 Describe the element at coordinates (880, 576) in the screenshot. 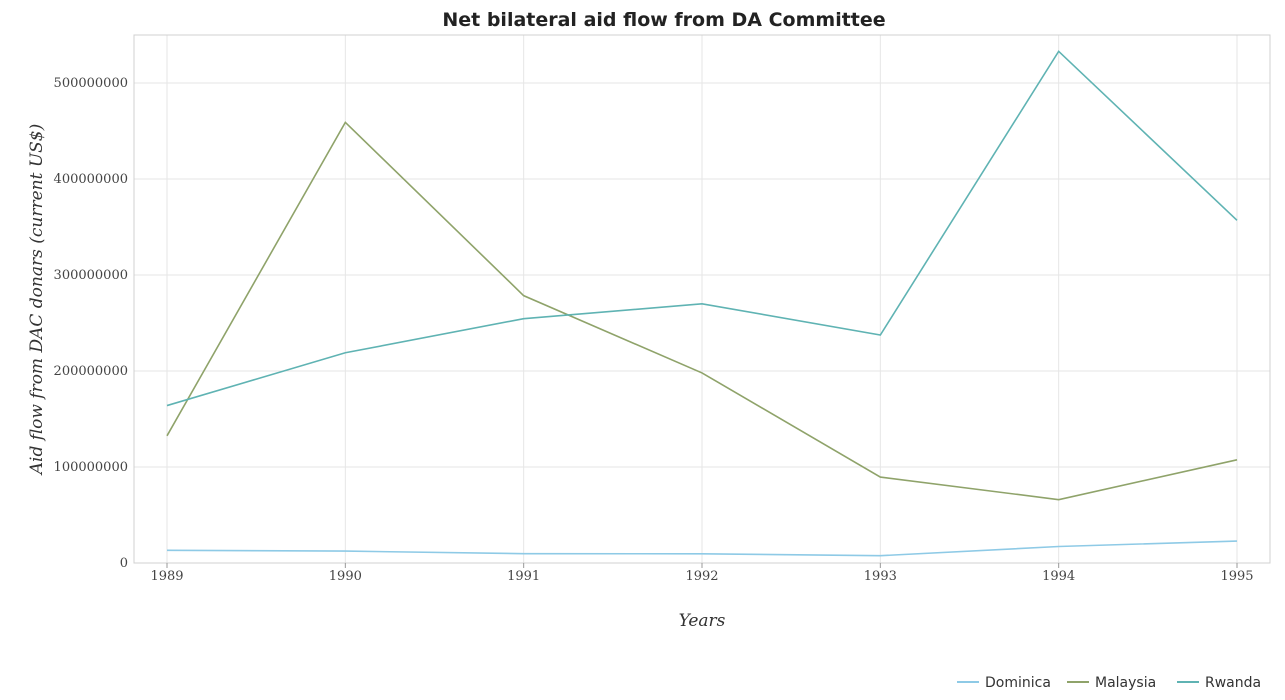

I see `x-tick-label: 1993` at that location.